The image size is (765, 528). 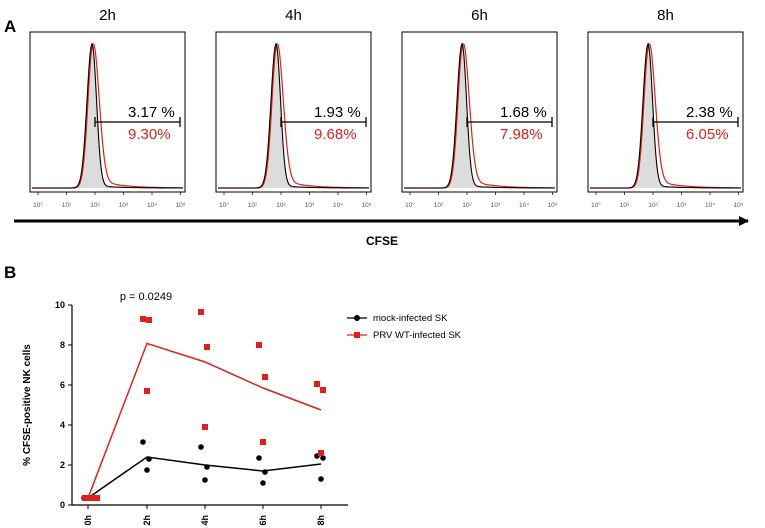 What do you see at coordinates (335, 134) in the screenshot?
I see `prv-percentage: 9.68%` at bounding box center [335, 134].